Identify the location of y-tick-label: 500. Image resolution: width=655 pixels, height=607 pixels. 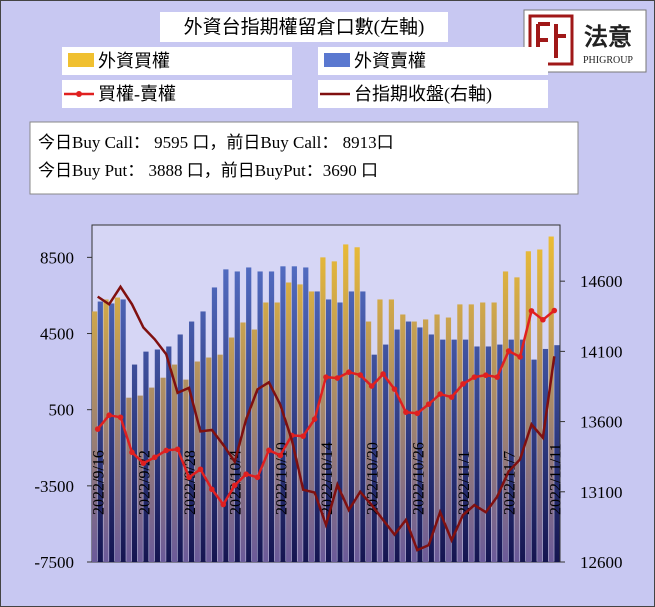
(62, 410).